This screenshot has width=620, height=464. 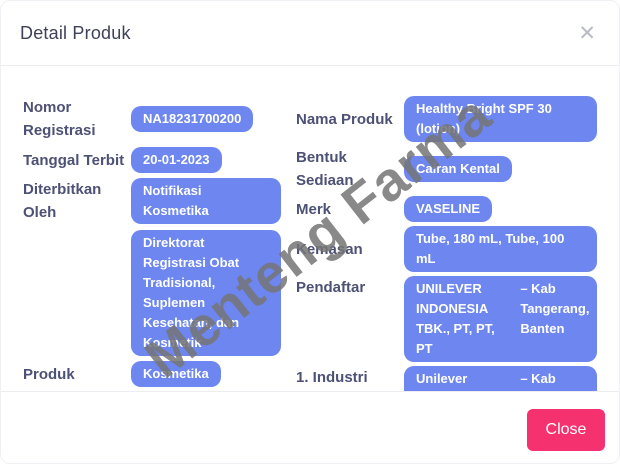 What do you see at coordinates (325, 169) in the screenshot?
I see `field-label-bentuk-sediaan: Bentuk Sediaan` at bounding box center [325, 169].